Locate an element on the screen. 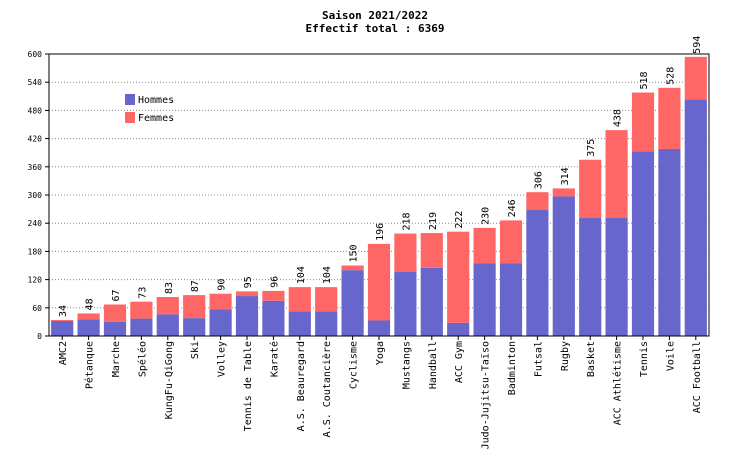  y-tick-label: 60 is located at coordinates (37, 308).